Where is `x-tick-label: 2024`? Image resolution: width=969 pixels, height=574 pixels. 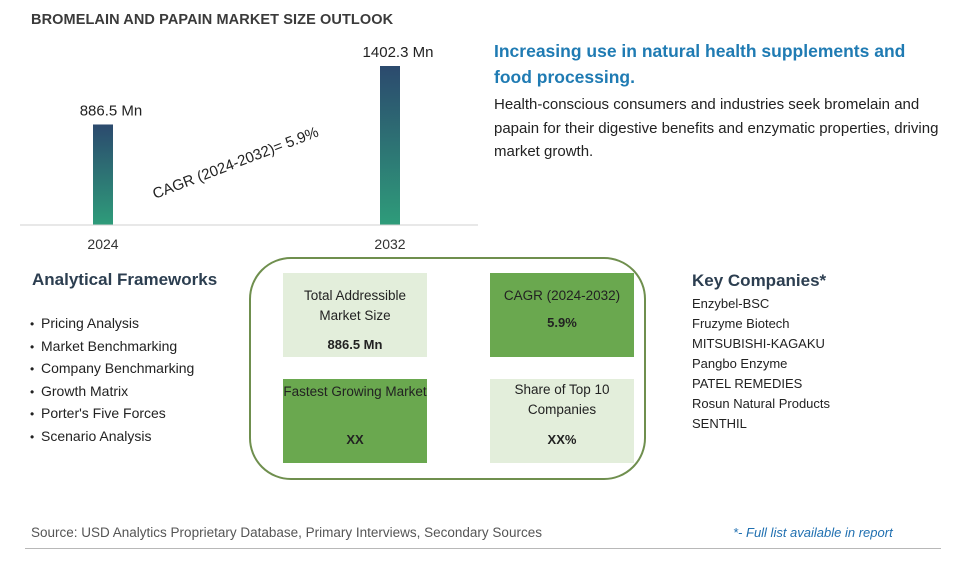 x-tick-label: 2024 is located at coordinates (102, 244).